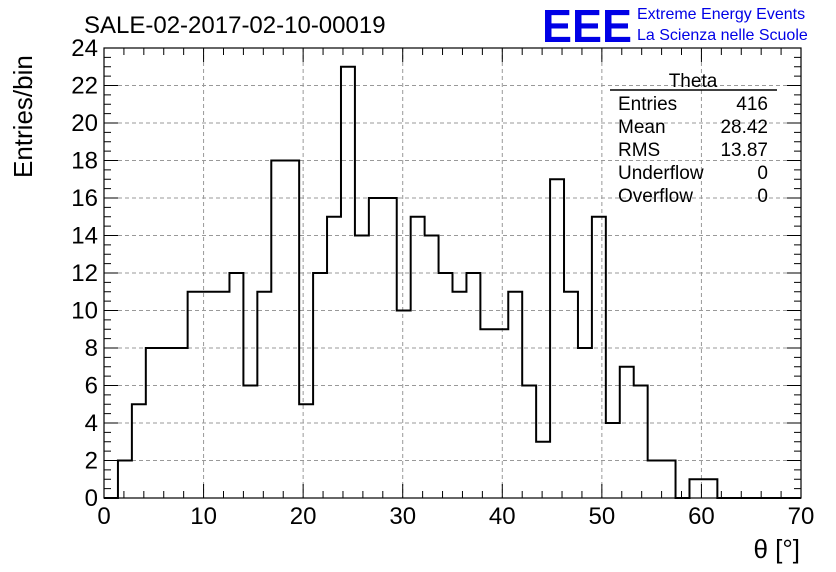 Image resolution: width=836 pixels, height=572 pixels. Describe the element at coordinates (91, 461) in the screenshot. I see `y-tick-label: 2` at that location.